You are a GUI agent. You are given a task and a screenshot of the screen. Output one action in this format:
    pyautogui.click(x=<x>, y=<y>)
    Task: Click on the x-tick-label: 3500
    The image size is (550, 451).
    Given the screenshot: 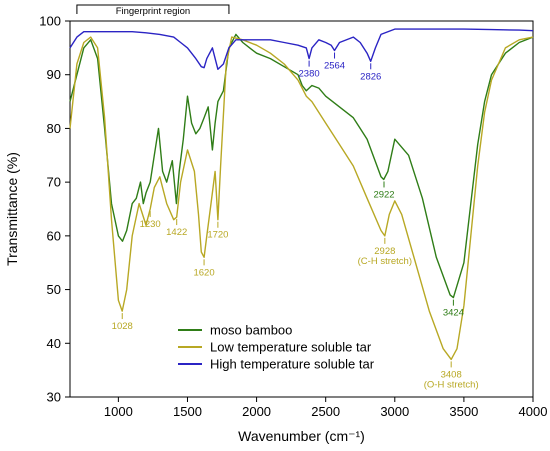 What is the action you would take?
    pyautogui.click(x=463, y=411)
    